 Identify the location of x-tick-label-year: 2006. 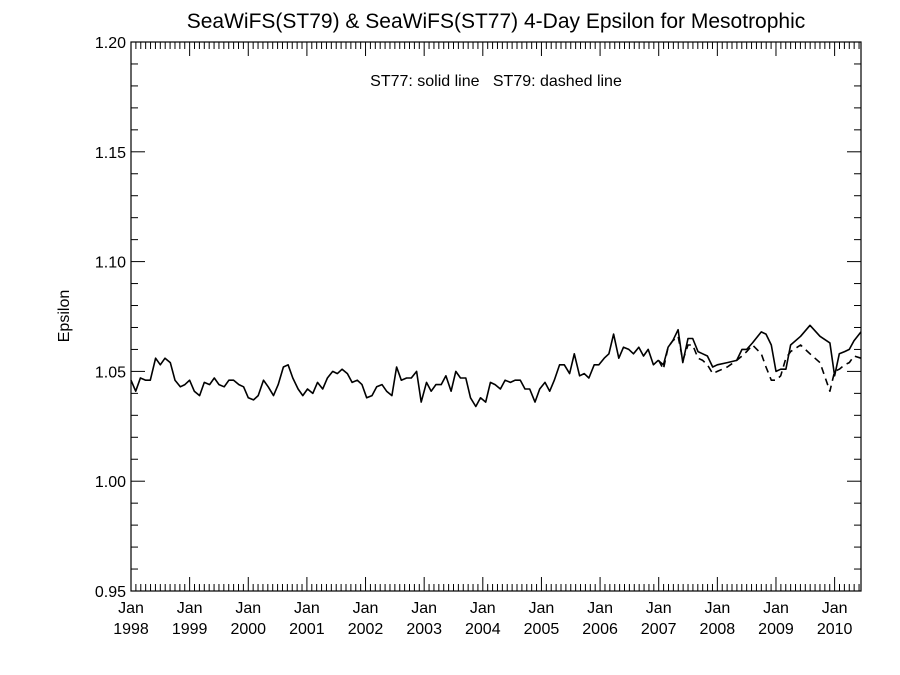
(600, 629).